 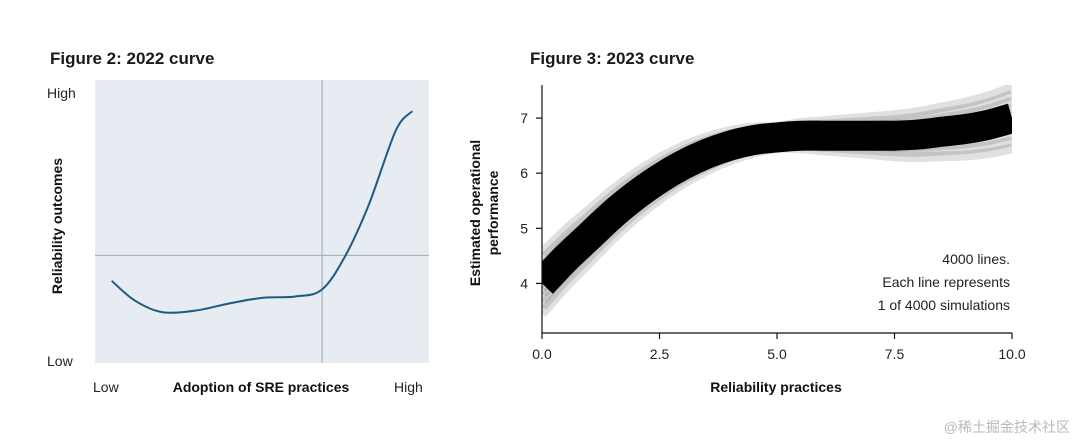 I want to click on x-tick-label: 10.0, so click(x=1011, y=354).